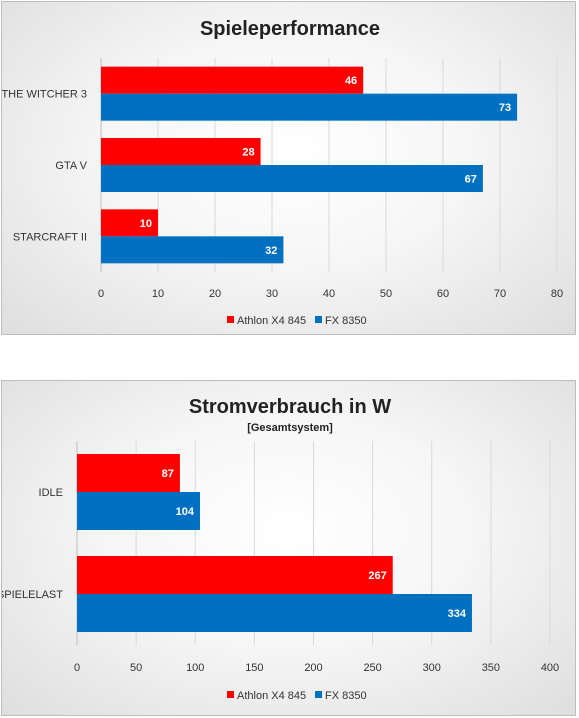  What do you see at coordinates (290, 29) in the screenshot?
I see `chart-title: Spieleperformance` at bounding box center [290, 29].